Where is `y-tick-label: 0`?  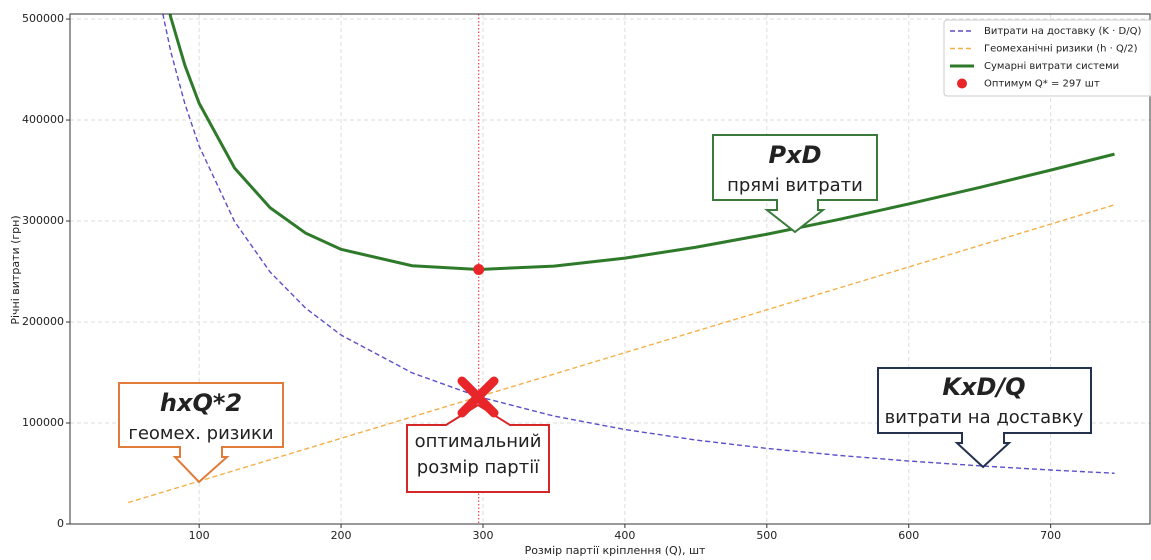
y-tick-label: 0 is located at coordinates (60, 523).